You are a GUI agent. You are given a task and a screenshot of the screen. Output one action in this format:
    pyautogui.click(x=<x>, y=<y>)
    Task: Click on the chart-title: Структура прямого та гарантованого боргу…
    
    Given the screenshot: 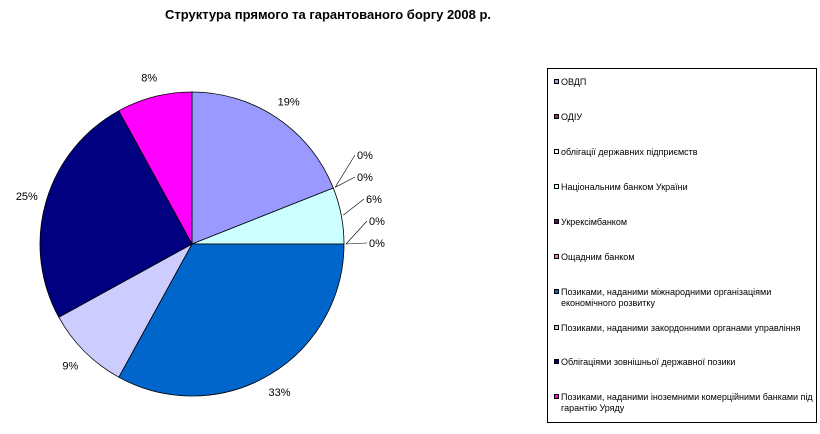 What is the action you would take?
    pyautogui.click(x=328, y=14)
    